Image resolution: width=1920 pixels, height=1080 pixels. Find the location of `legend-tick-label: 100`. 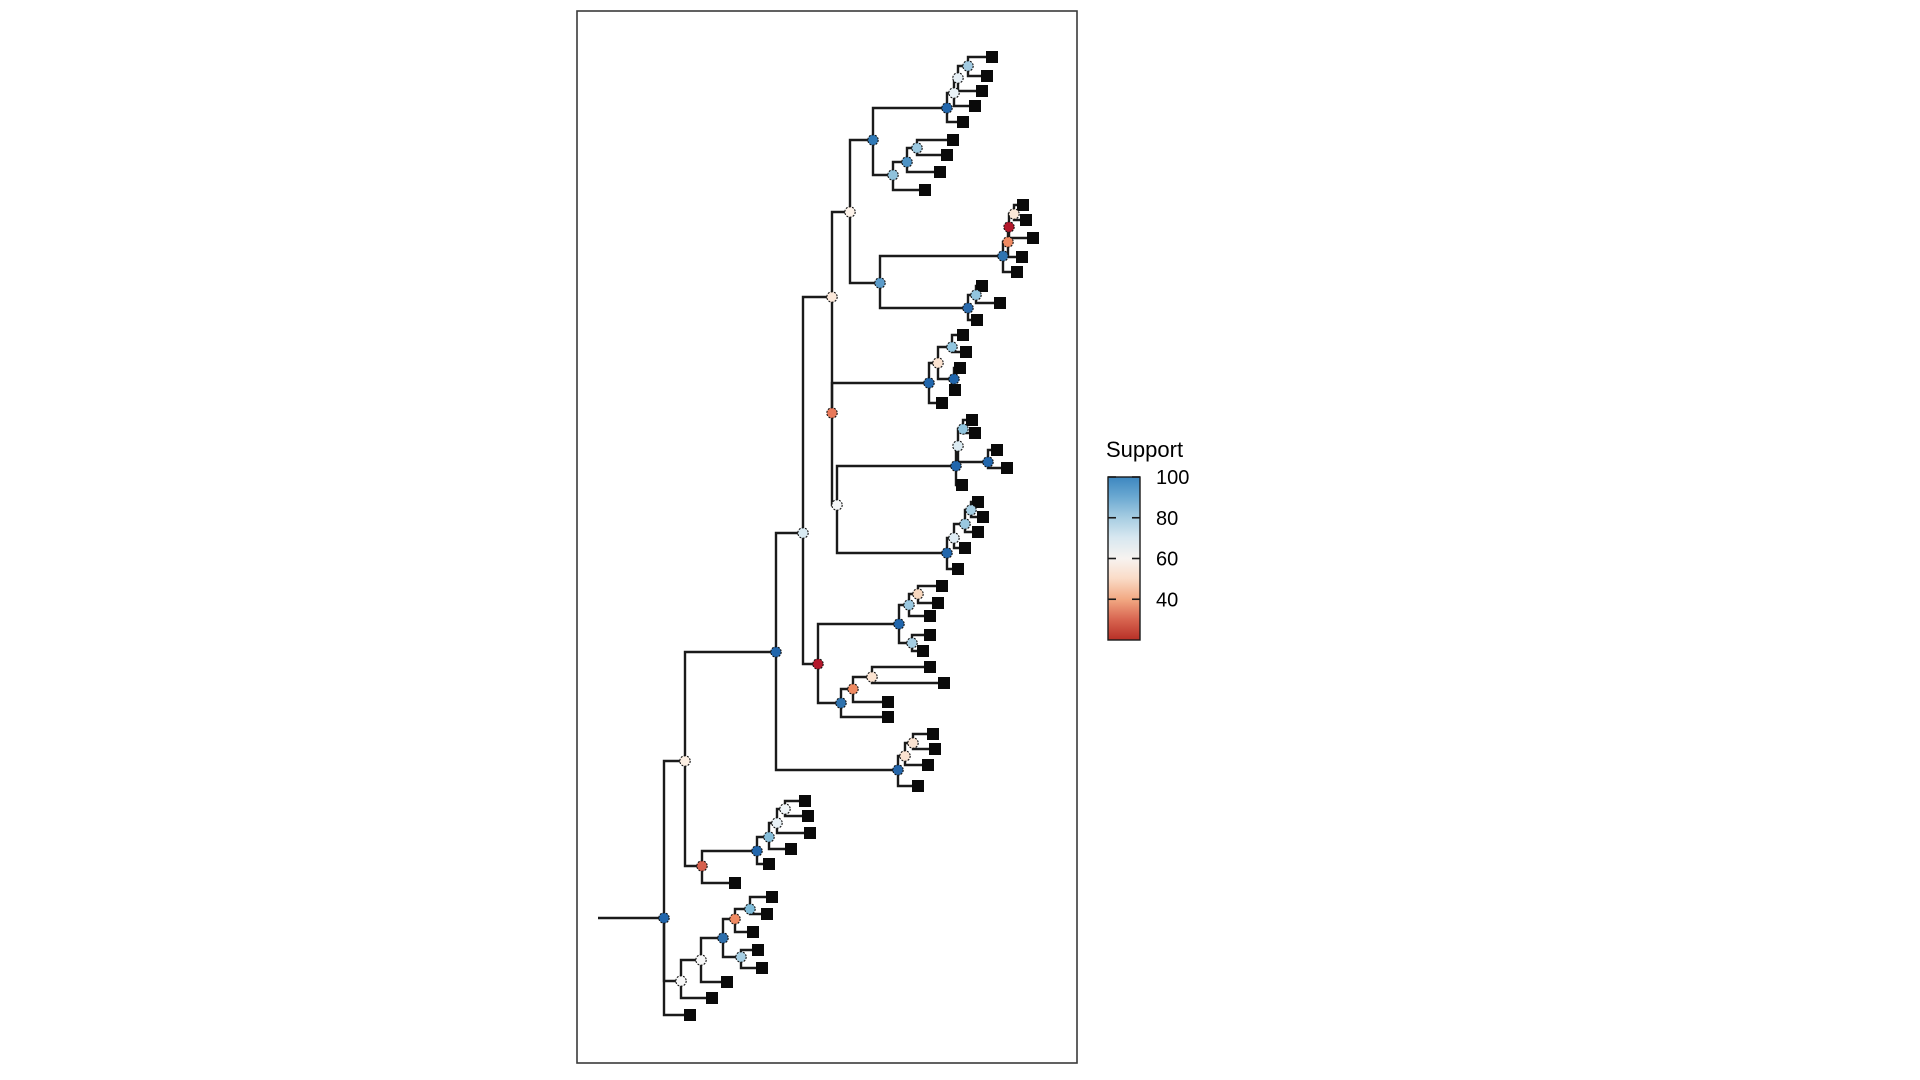

legend-tick-label: 100 is located at coordinates (1172, 478).